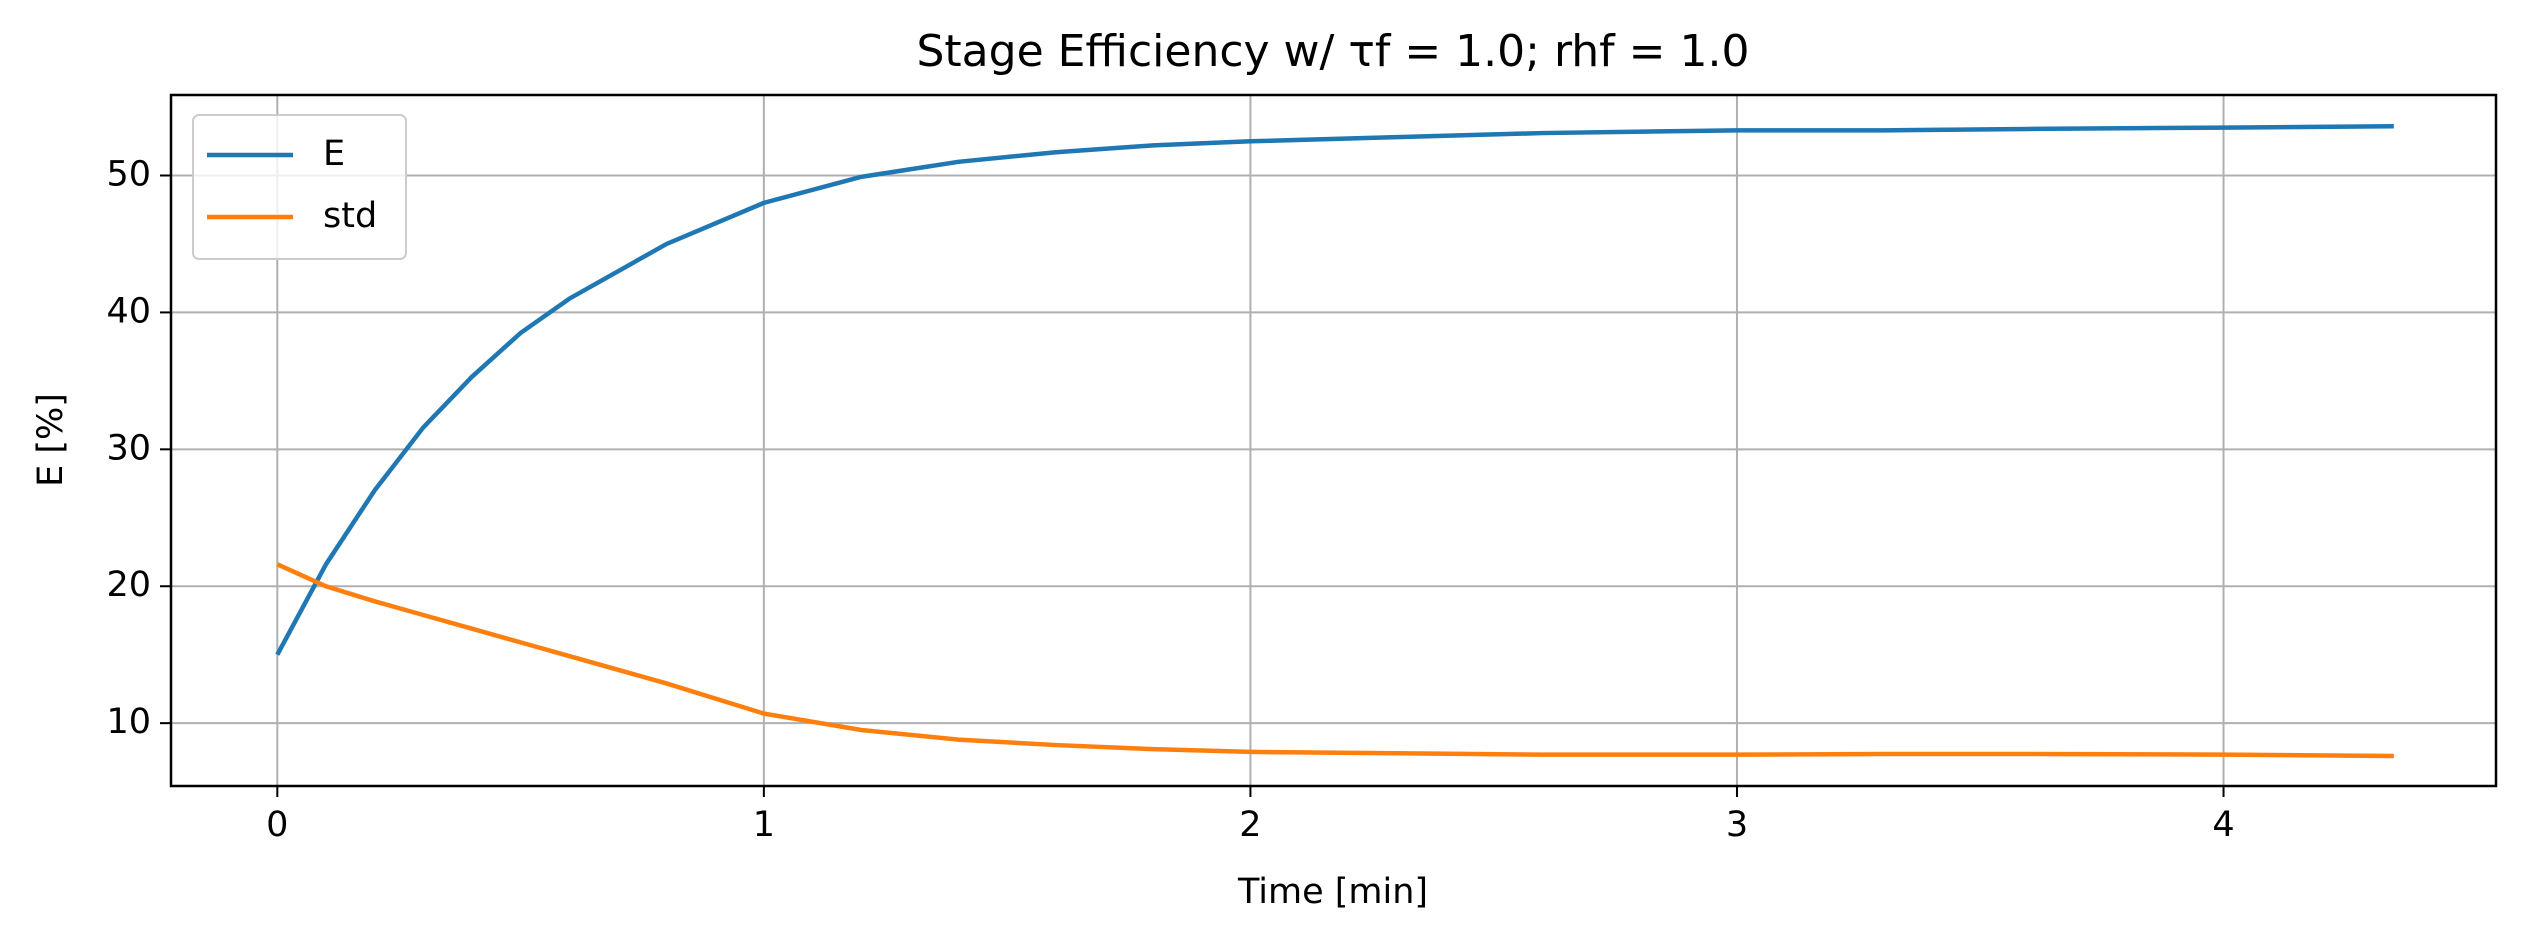 This screenshot has width=2525, height=947. What do you see at coordinates (299, 187) in the screenshot?
I see `legend-box` at bounding box center [299, 187].